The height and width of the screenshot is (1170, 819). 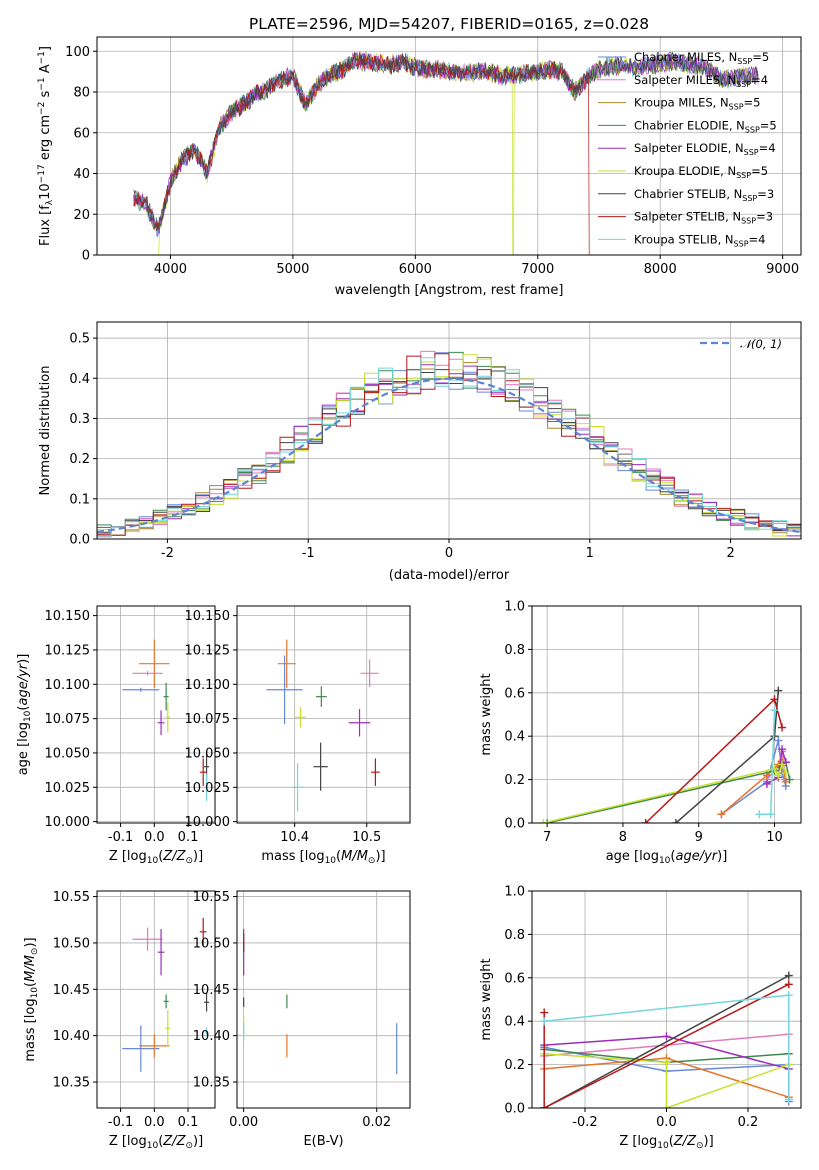 I want to click on x-tick-label: 0.00, so click(x=243, y=1122).